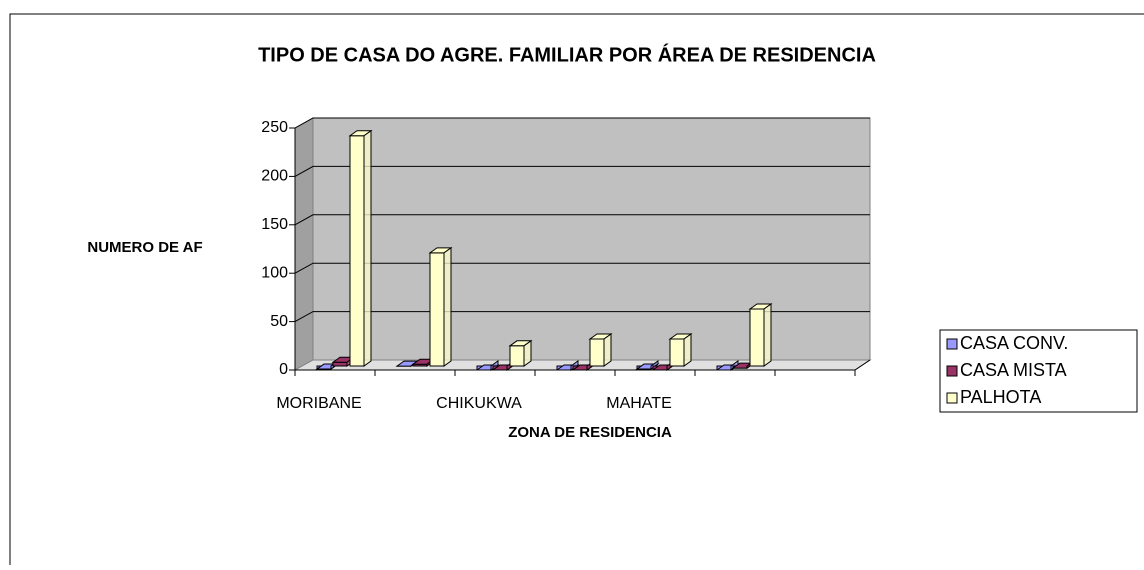 The width and height of the screenshot is (1144, 570). Describe the element at coordinates (1013, 370) in the screenshot. I see `legend-label: CASA MISTA` at that location.